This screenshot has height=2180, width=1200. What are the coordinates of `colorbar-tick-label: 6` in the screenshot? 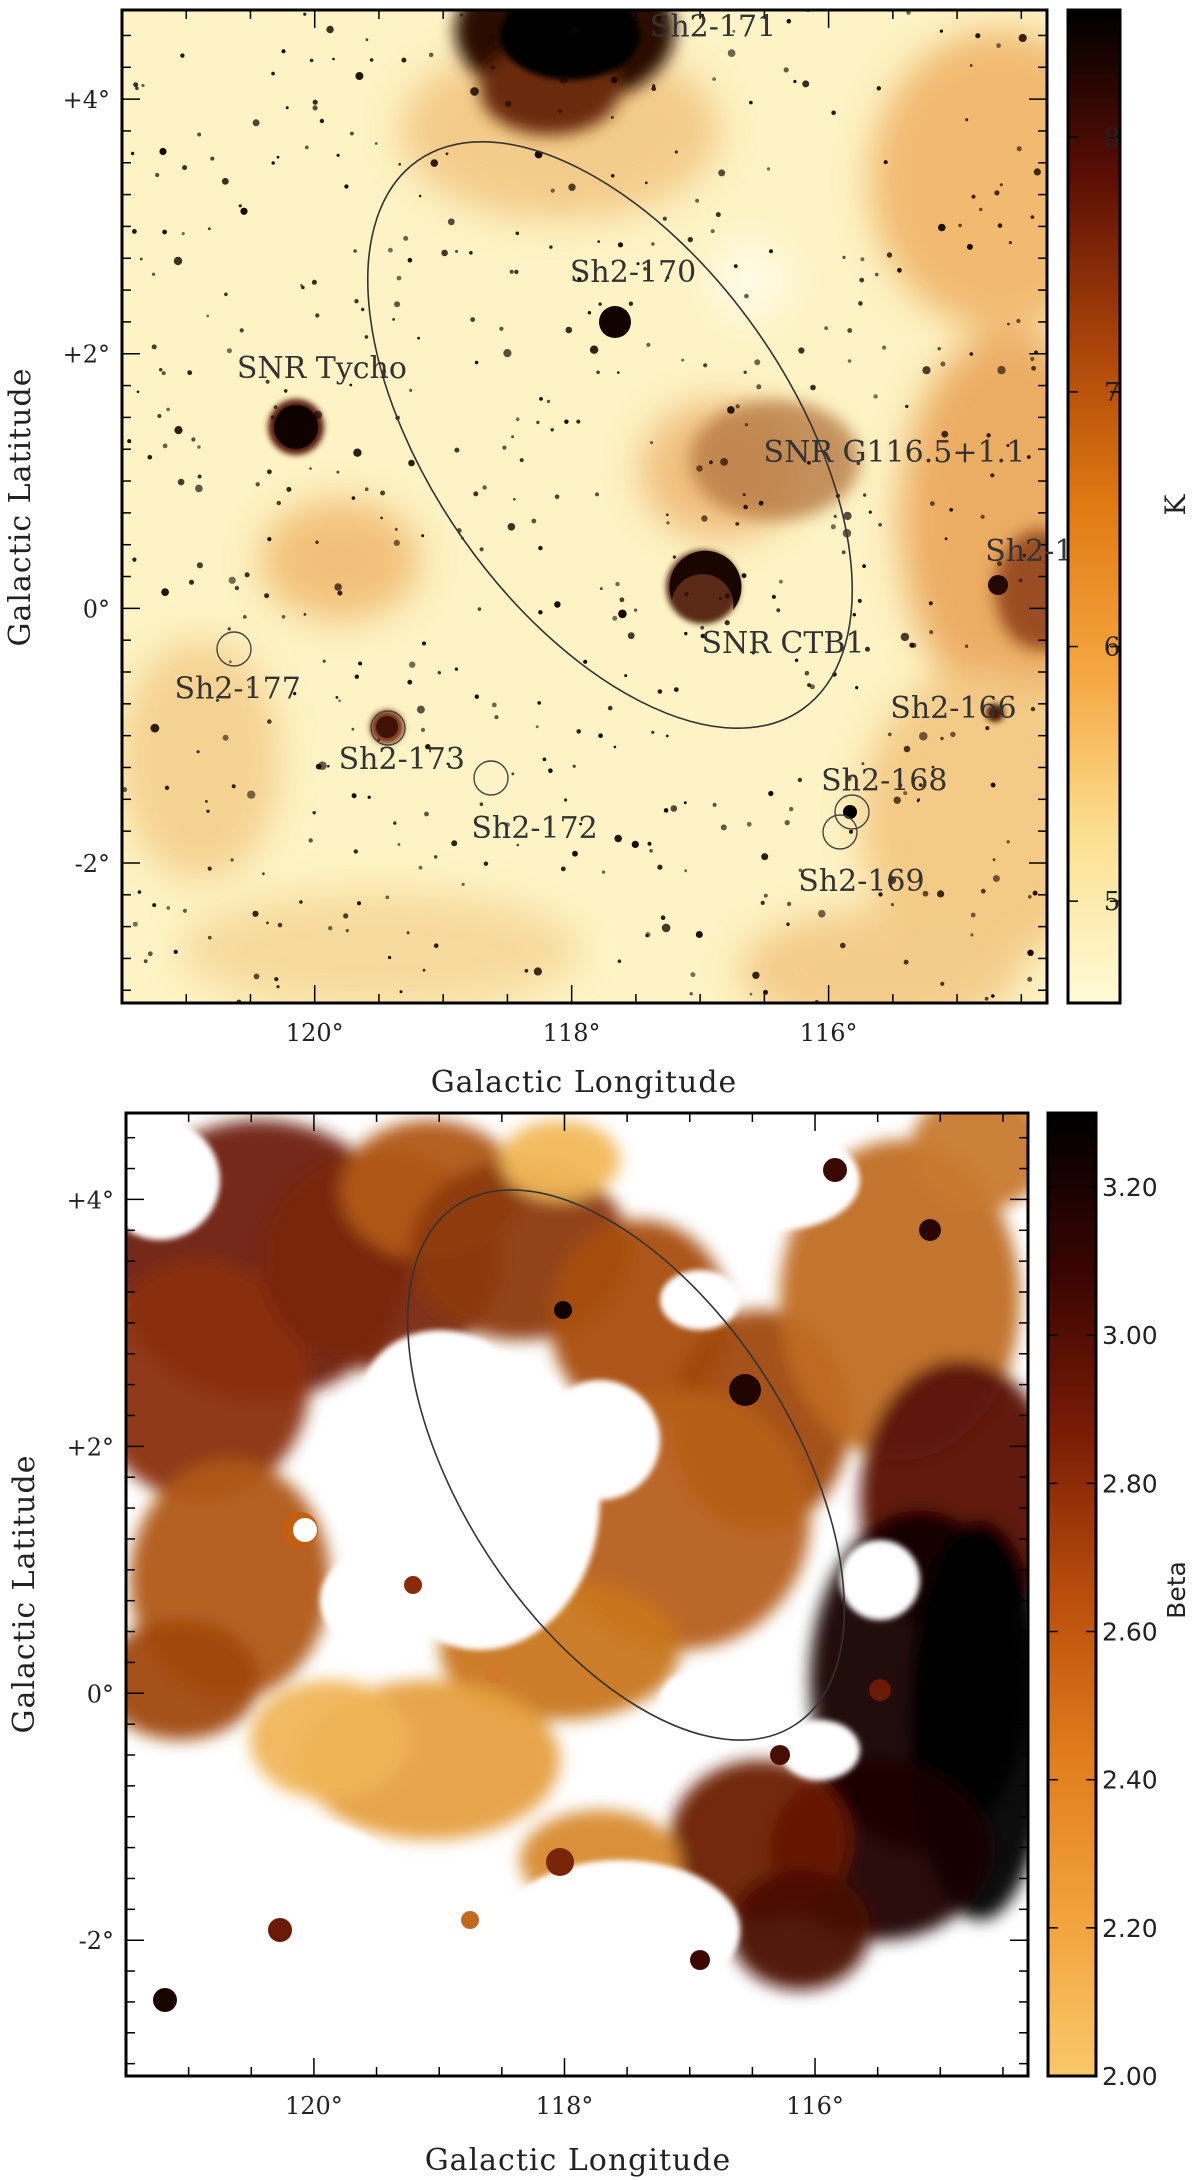 It's located at (1112, 648).